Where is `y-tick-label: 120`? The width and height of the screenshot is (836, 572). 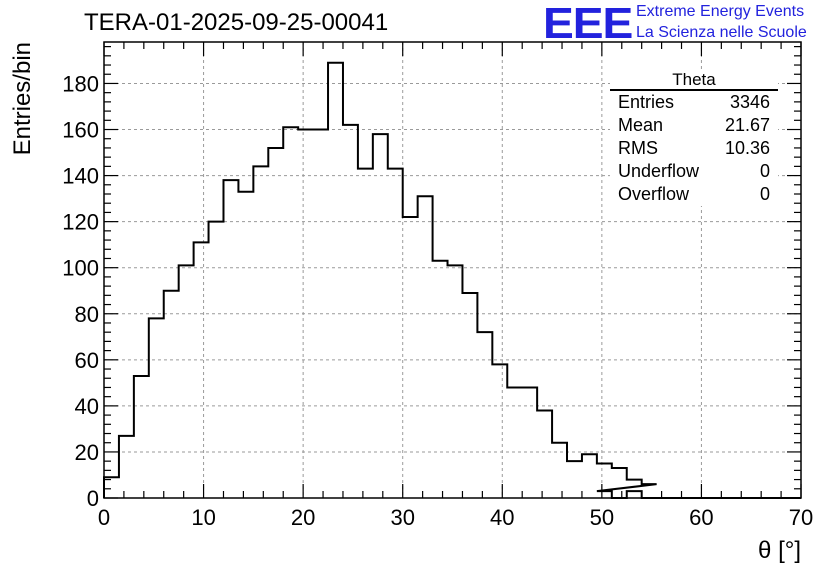 y-tick-label: 120 is located at coordinates (80, 222).